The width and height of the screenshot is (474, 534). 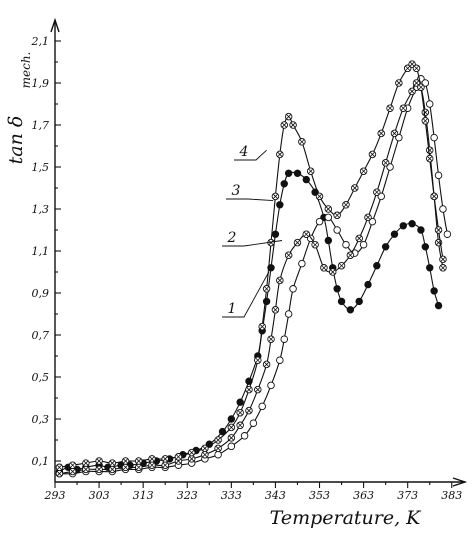 I want to click on x-tick-label: 313, so click(x=143, y=495).